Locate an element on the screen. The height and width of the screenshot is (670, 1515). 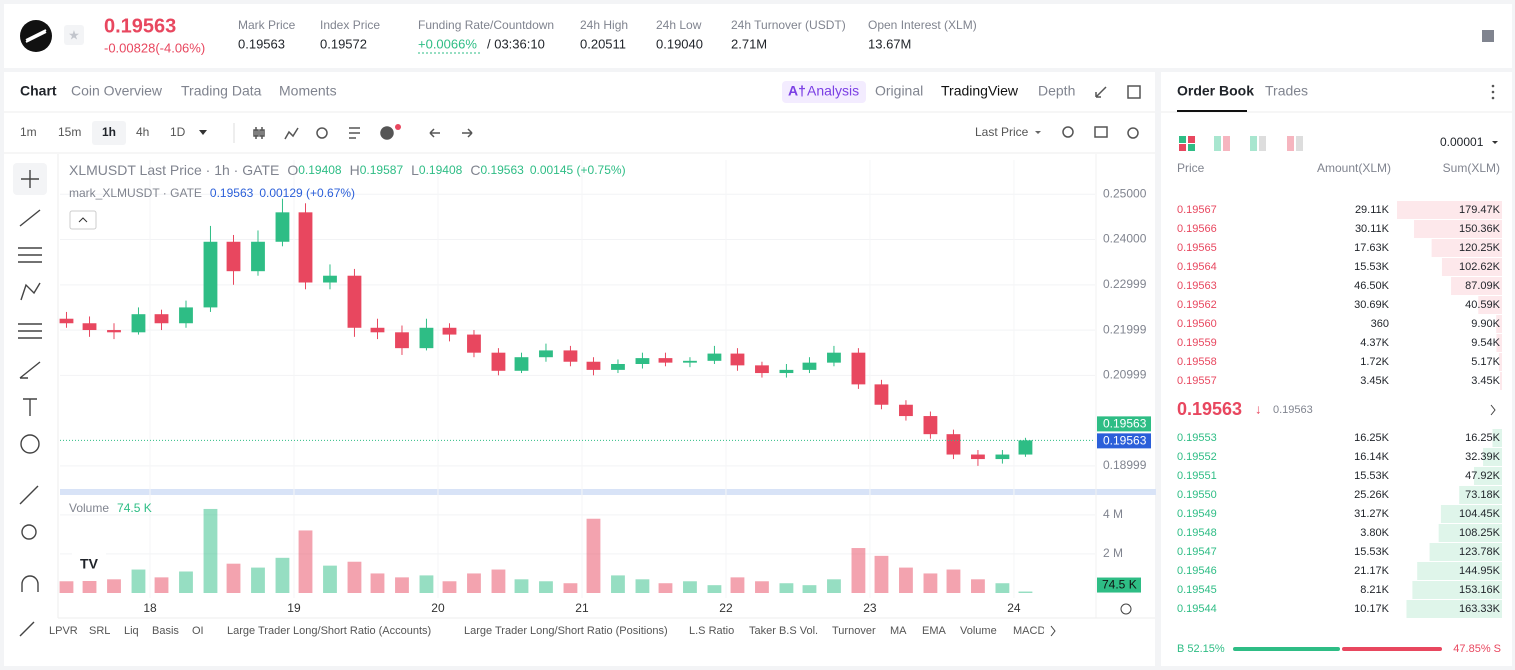
indicator: MACD is located at coordinates (1029, 631).